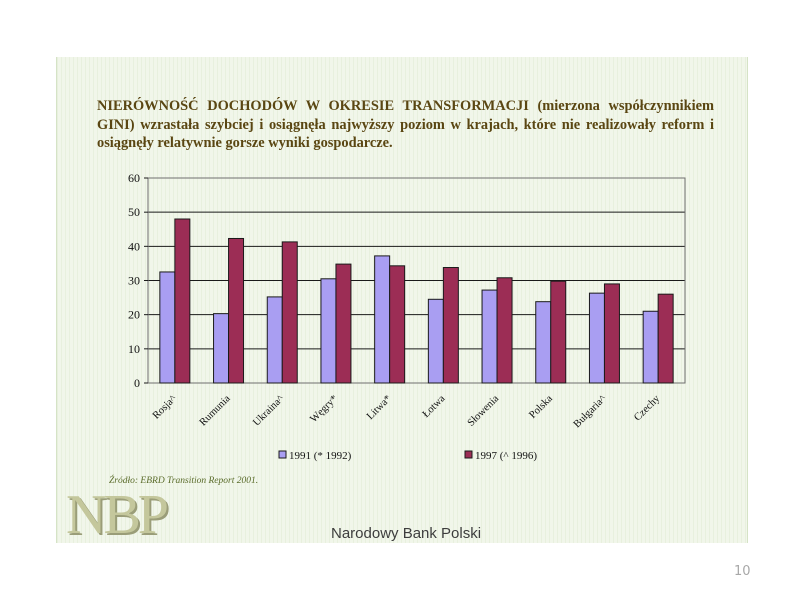 The width and height of the screenshot is (800, 600). What do you see at coordinates (134, 349) in the screenshot?
I see `y-tick-label: 10` at bounding box center [134, 349].